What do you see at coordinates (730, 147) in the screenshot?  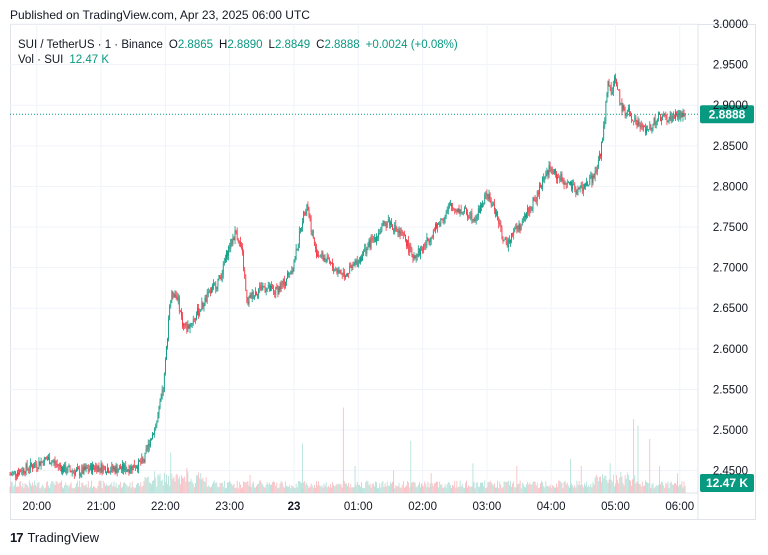 I see `y-tick-label: 2.8500` at bounding box center [730, 147].